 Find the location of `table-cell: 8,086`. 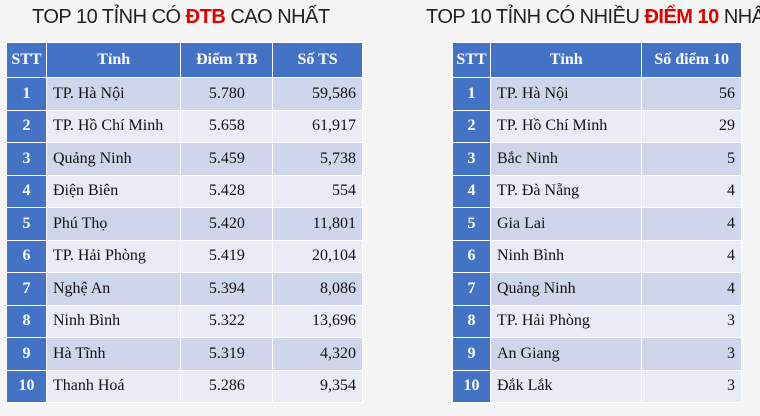

table-cell: 8,086 is located at coordinates (317, 289).